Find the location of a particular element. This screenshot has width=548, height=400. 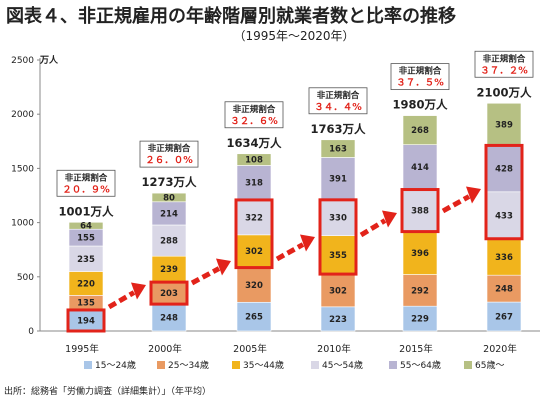

bar-value-label: 322 is located at coordinates (254, 218).